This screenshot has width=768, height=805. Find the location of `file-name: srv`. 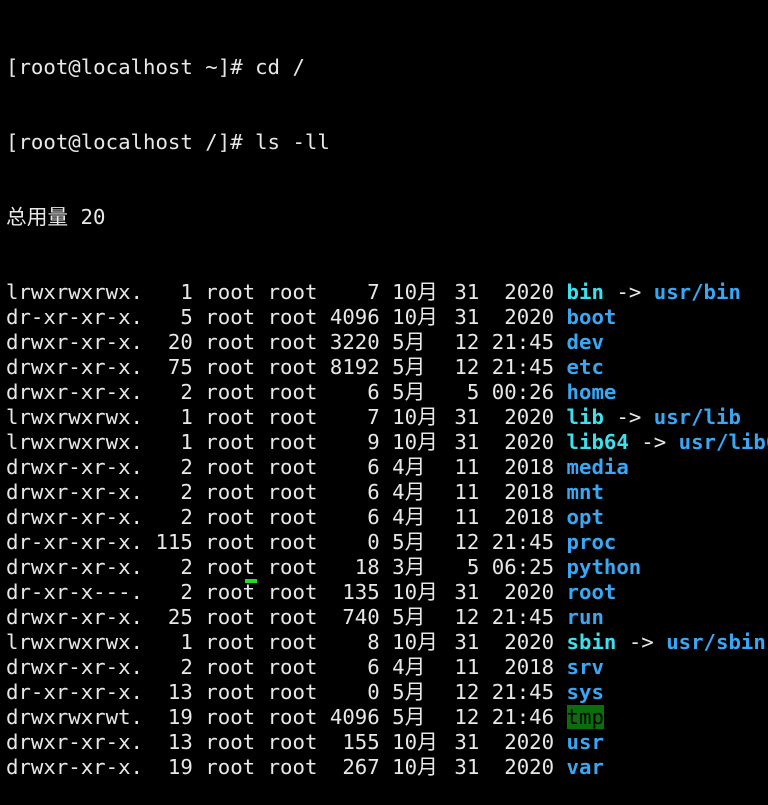

file-name: srv is located at coordinates (585, 667).